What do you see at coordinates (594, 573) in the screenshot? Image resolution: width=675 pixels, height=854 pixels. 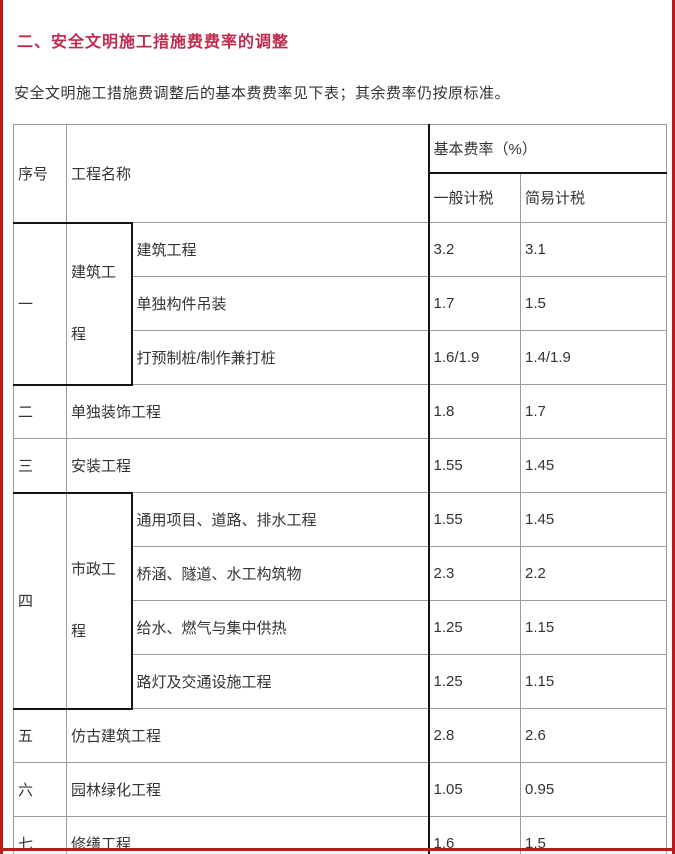 I see `simple-tax-cell: 2.2` at bounding box center [594, 573].